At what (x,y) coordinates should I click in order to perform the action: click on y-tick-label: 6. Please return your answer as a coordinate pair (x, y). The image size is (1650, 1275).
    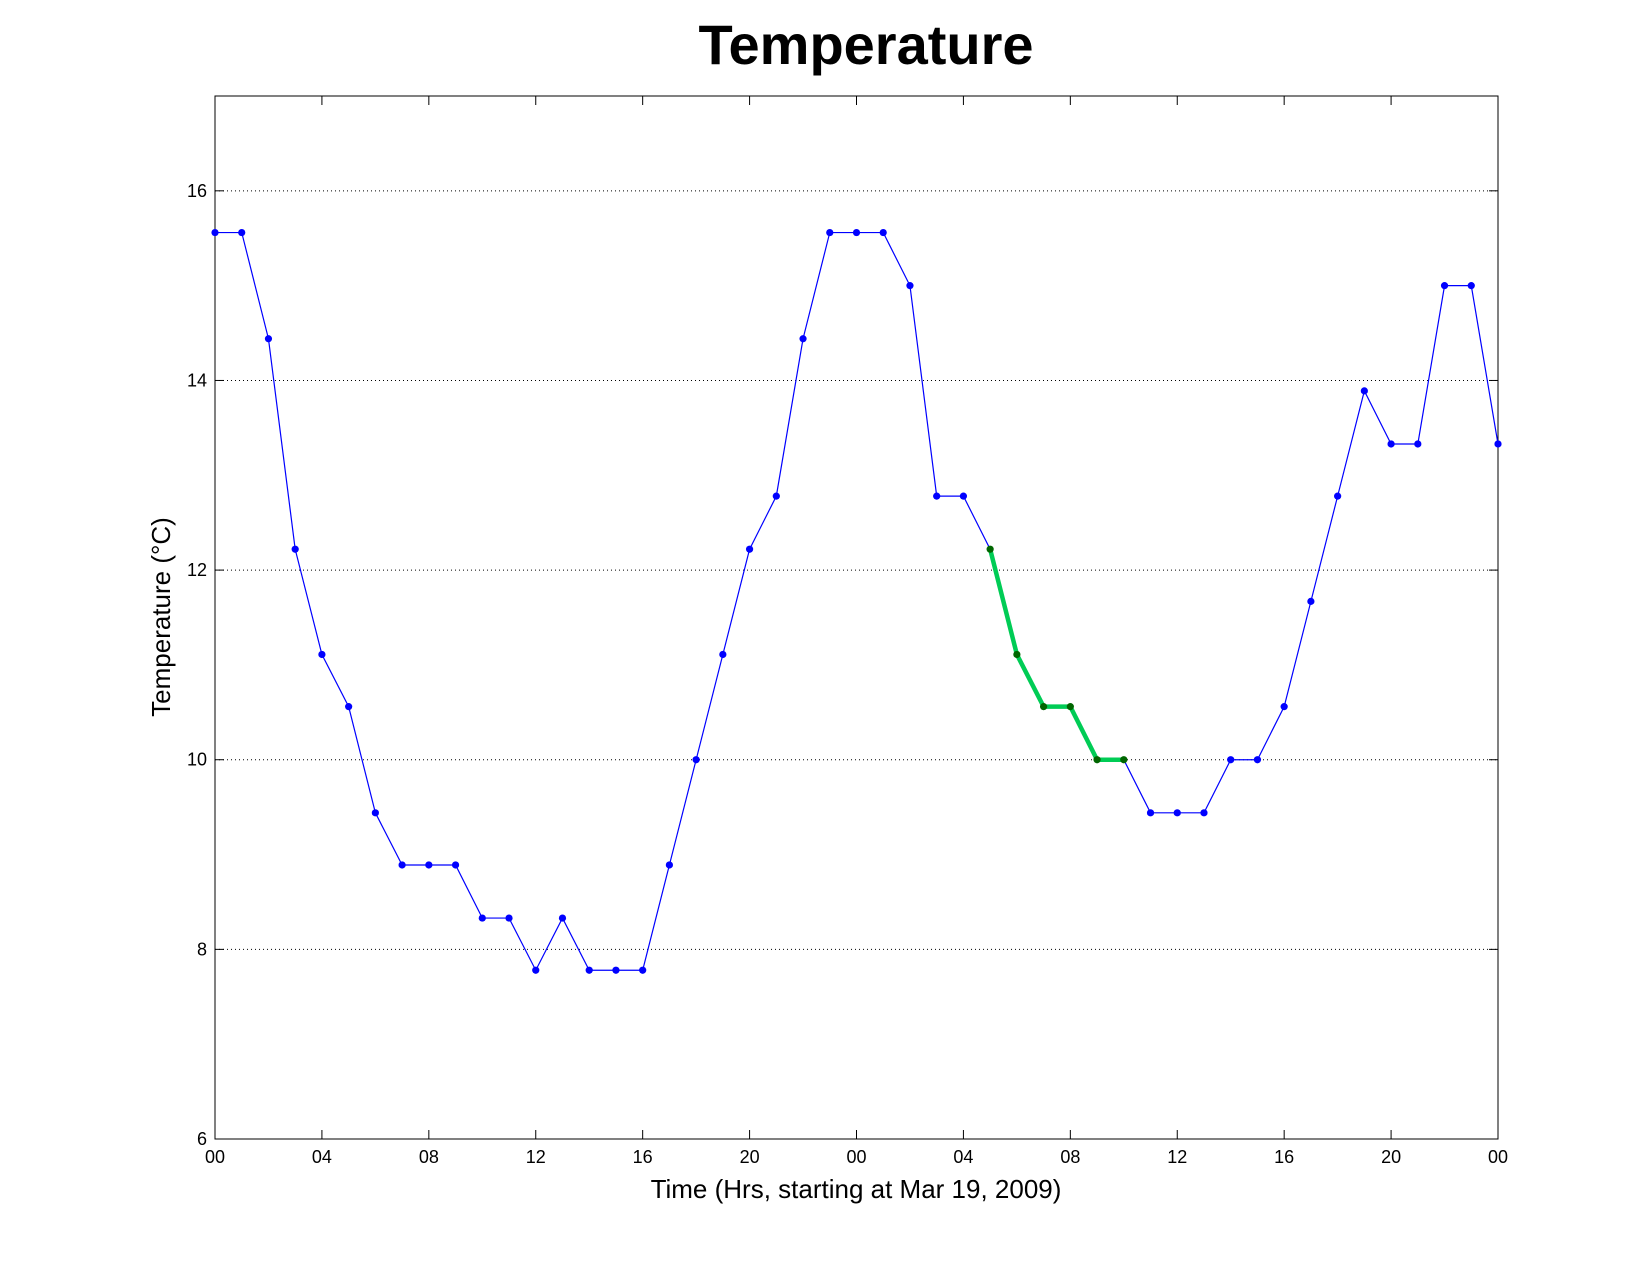
    Looking at the image, I should click on (202, 1139).